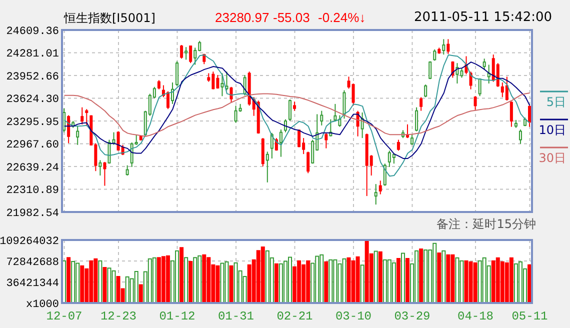  I want to click on line-series, so click(297, 114).